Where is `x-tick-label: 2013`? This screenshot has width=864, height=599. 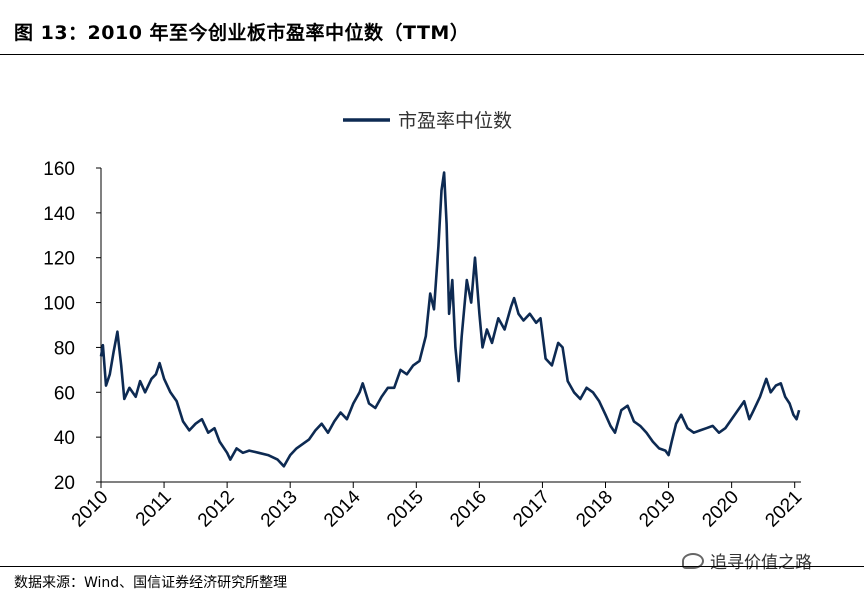
x-tick-label: 2013 is located at coordinates (279, 509).